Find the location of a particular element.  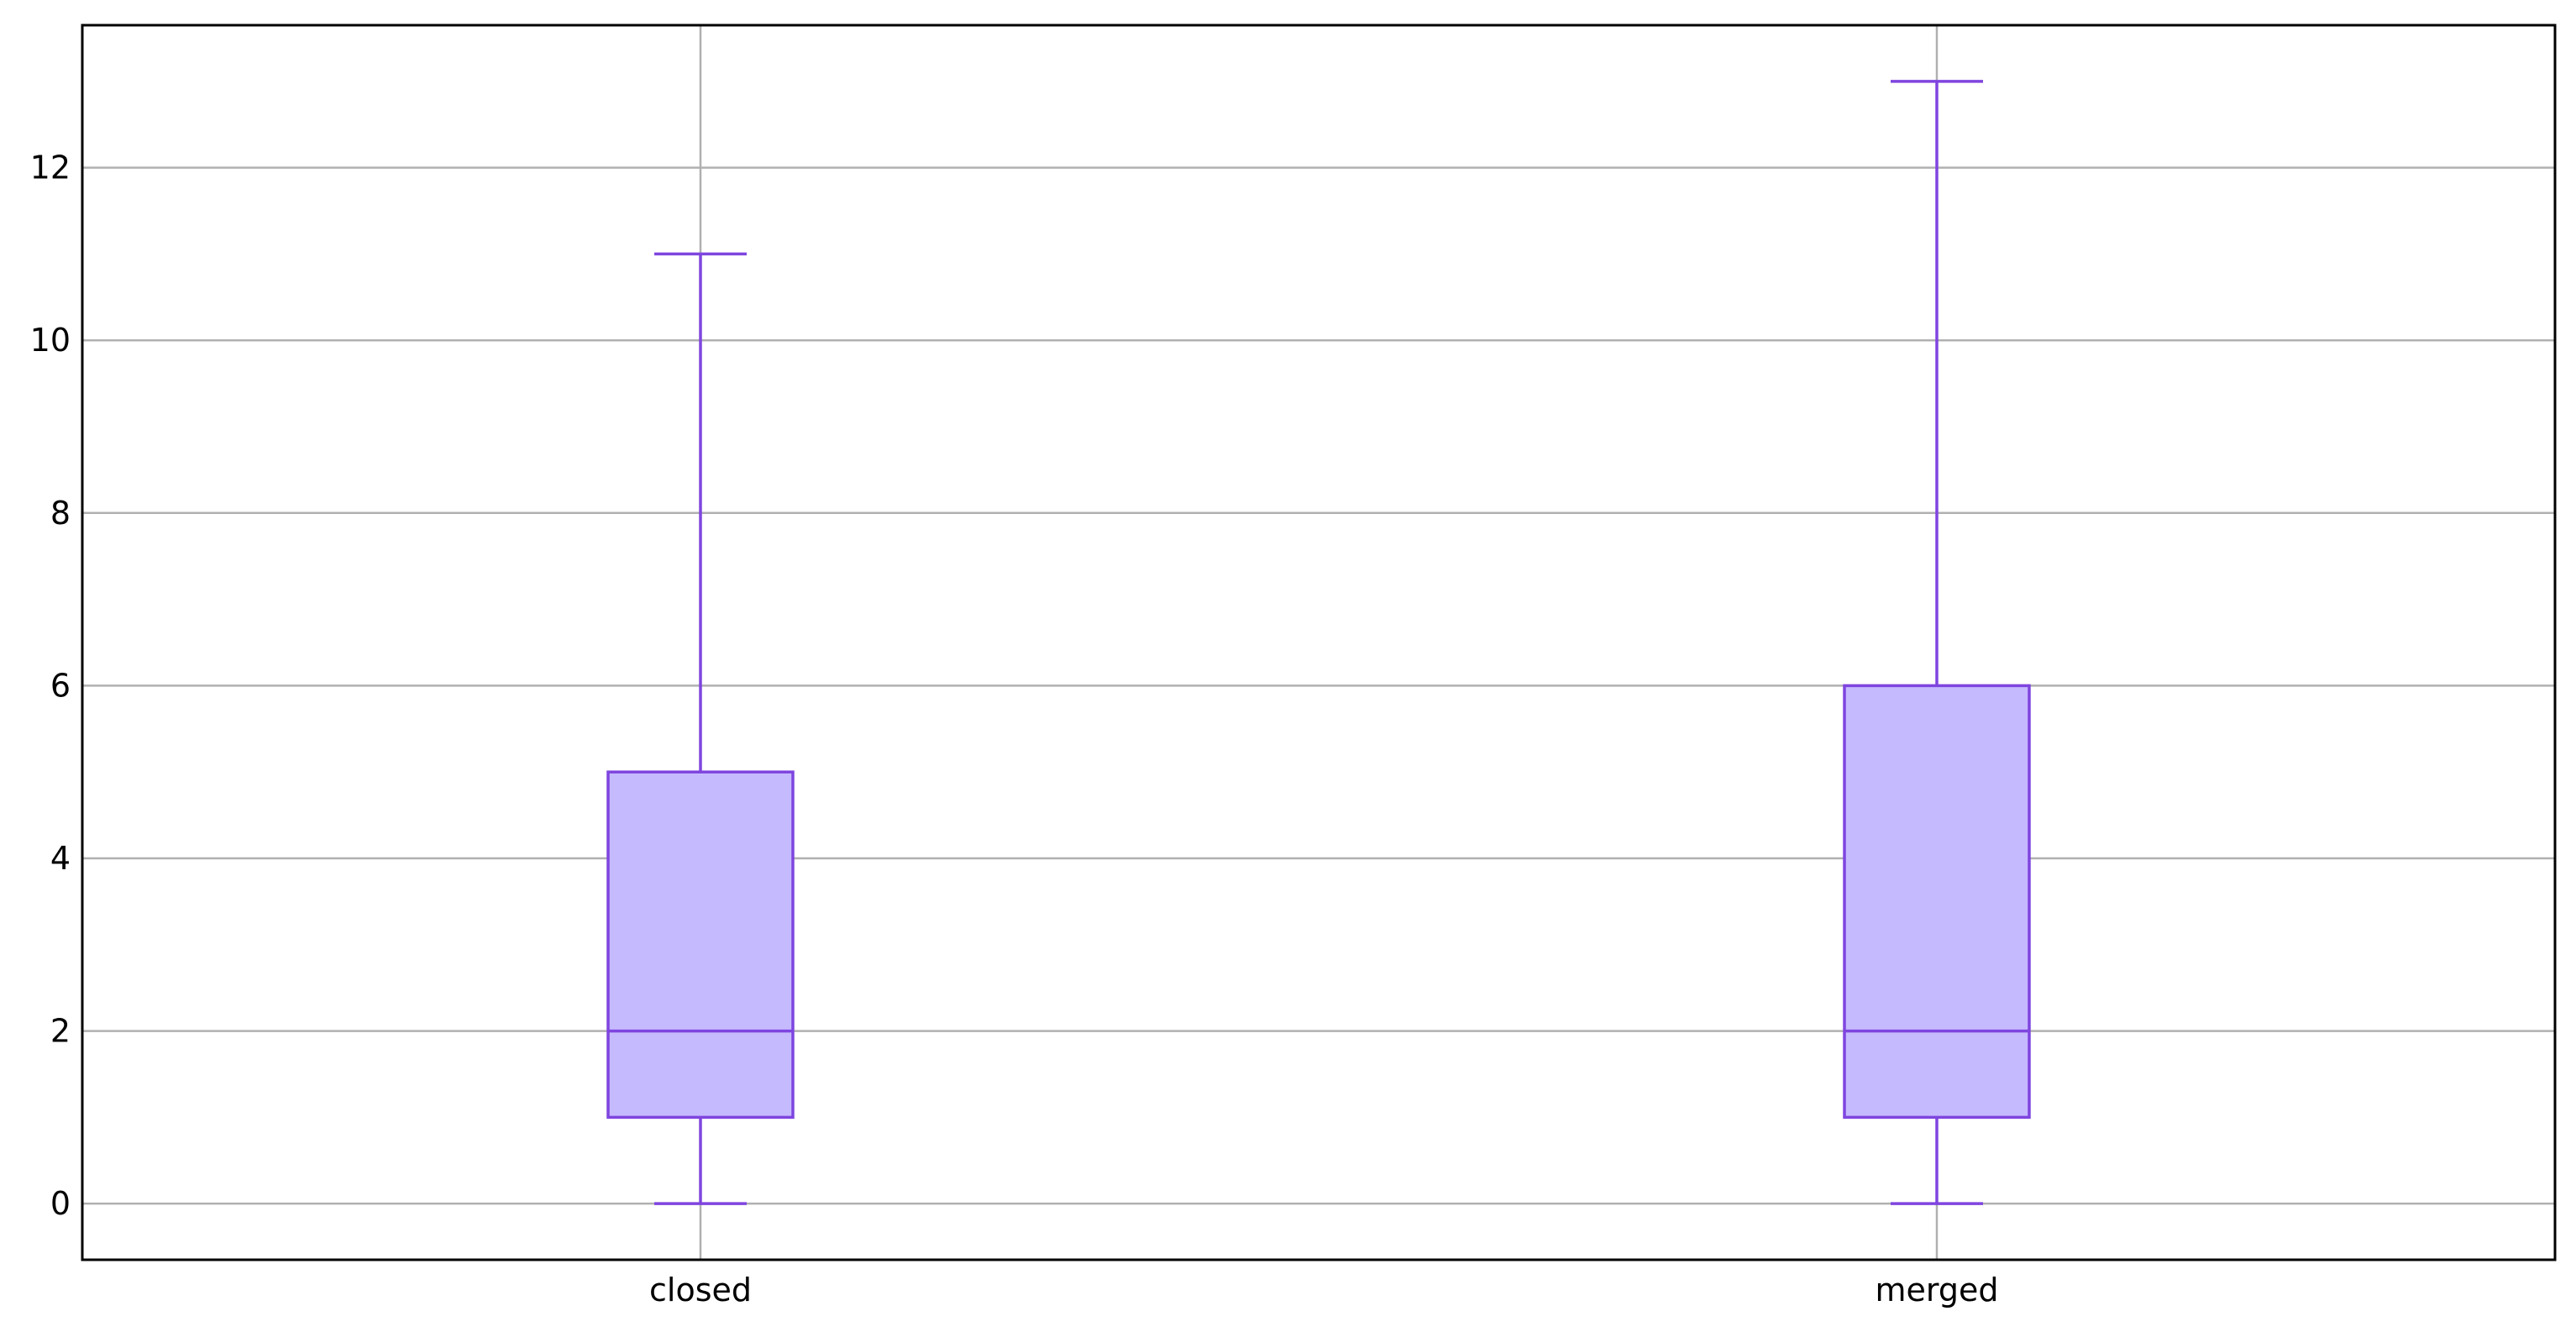

x-tick-label-closed: closed is located at coordinates (700, 1290).